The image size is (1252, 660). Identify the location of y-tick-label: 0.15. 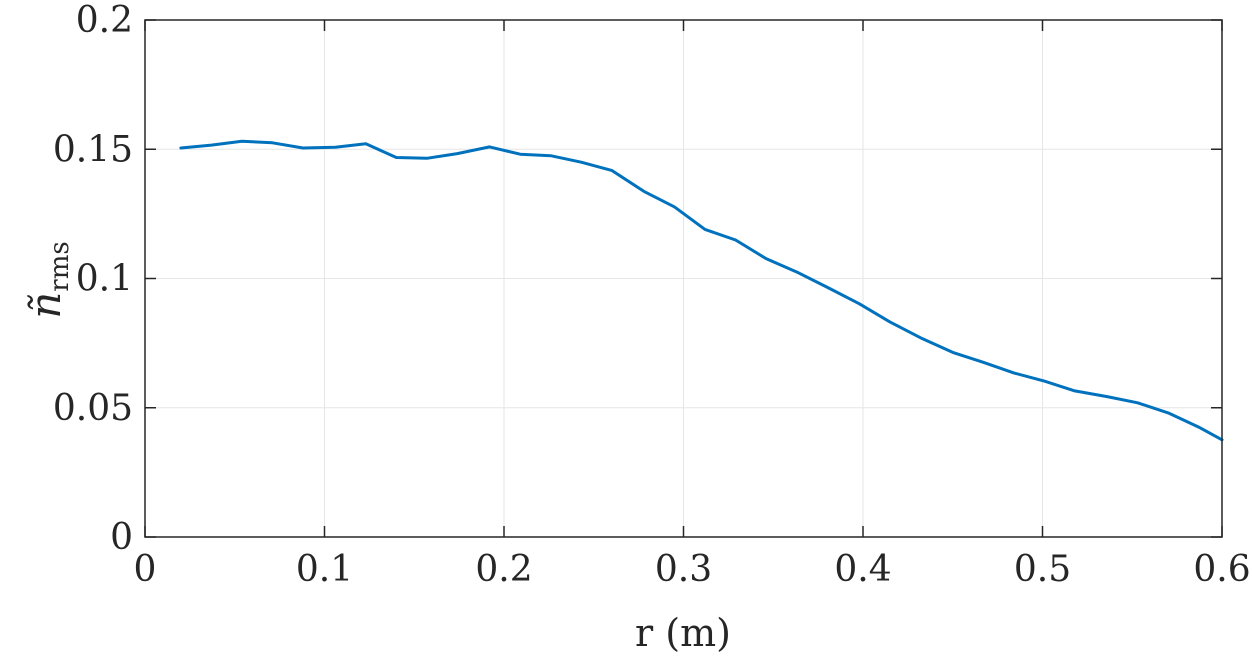
(93, 149).